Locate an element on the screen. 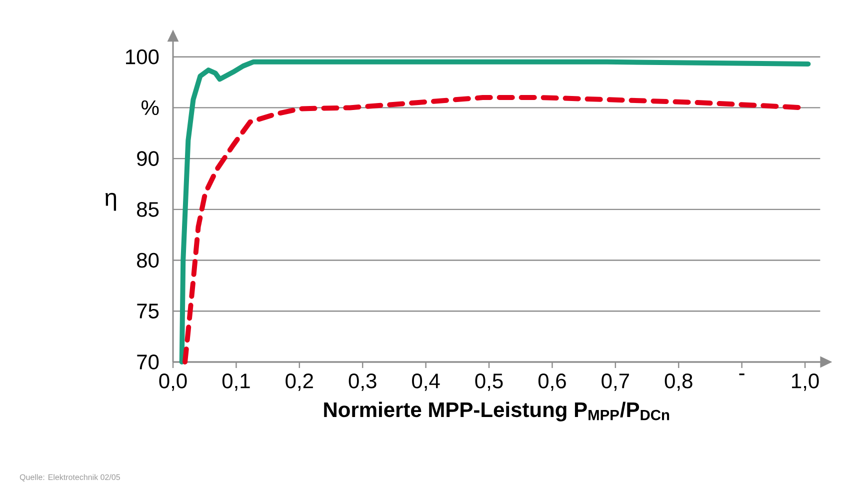 This screenshot has width=864, height=486. source-note: Quelle: Elektrotechnik 02/05 is located at coordinates (70, 478).